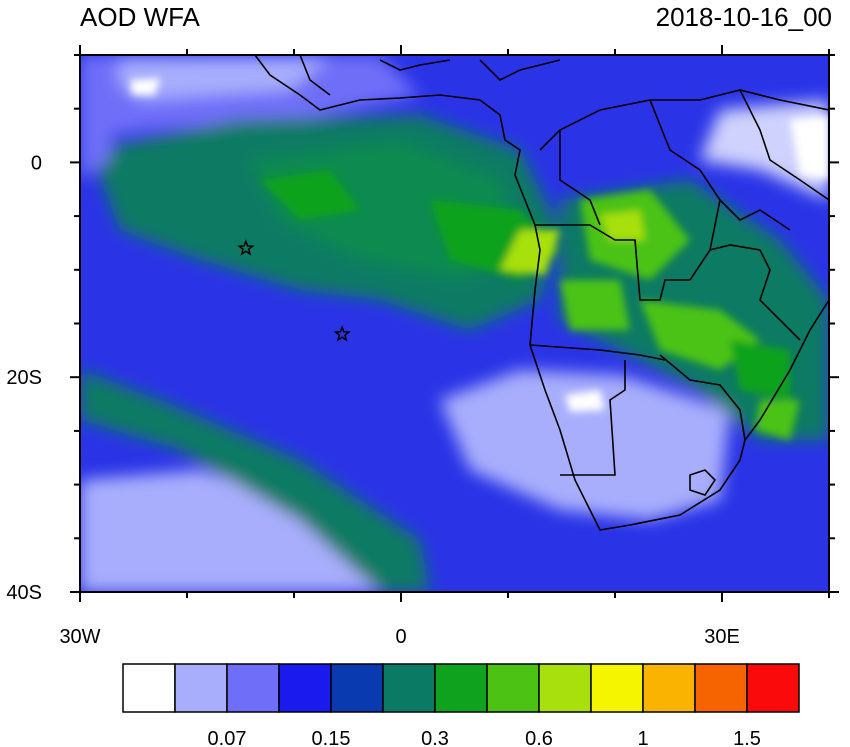  What do you see at coordinates (79, 637) in the screenshot?
I see `x-tick-label: 30W` at bounding box center [79, 637].